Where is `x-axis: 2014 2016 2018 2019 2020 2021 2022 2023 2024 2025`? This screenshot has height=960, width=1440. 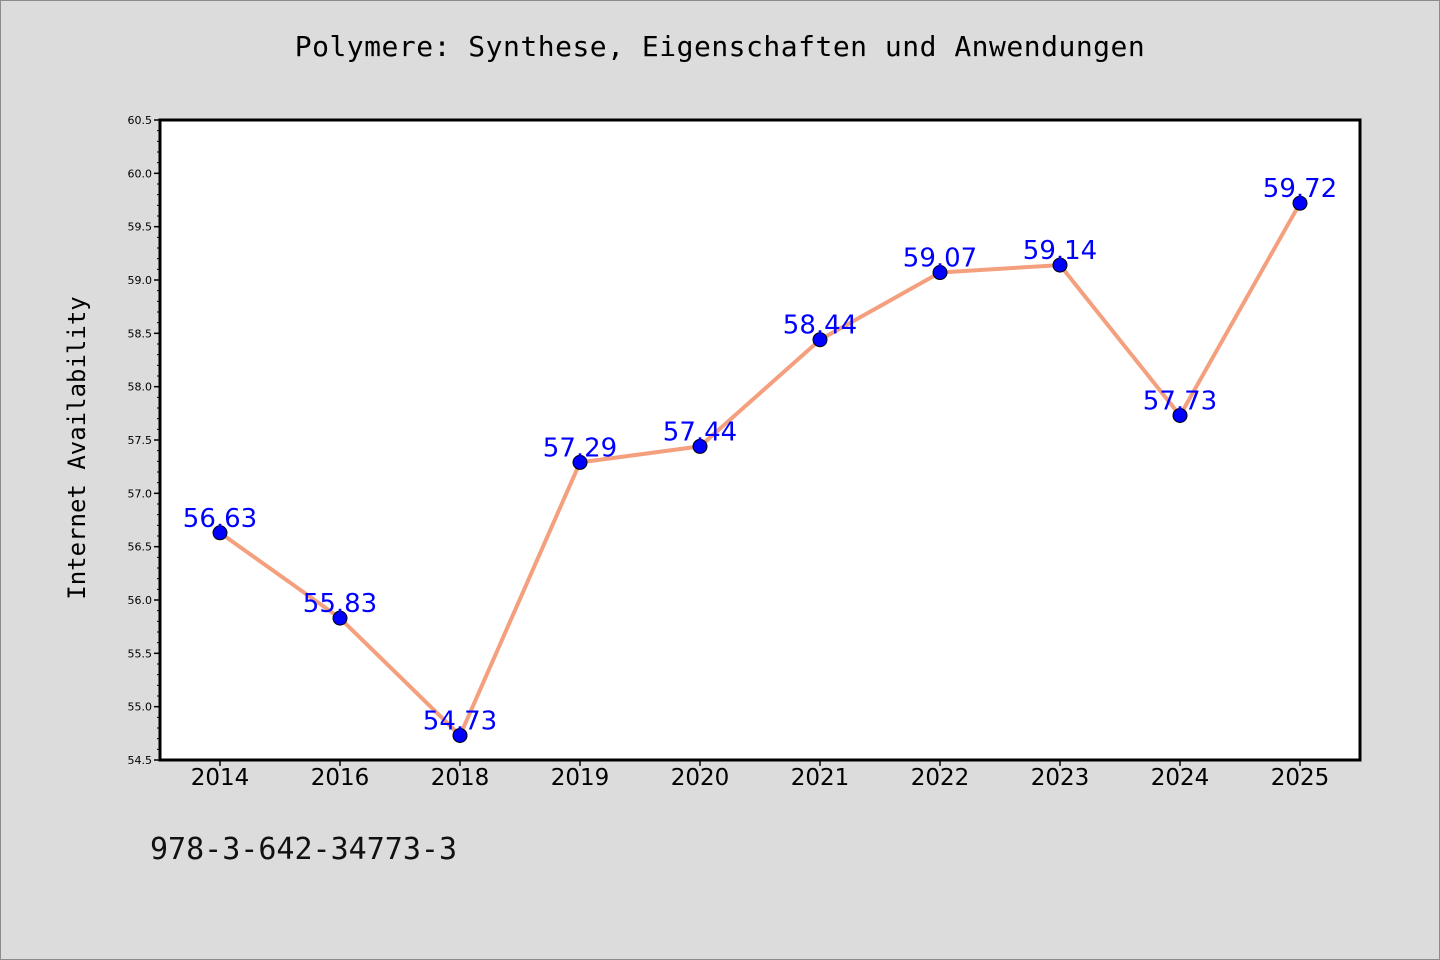 x-axis: 2014 2016 2018 2019 2020 2021 2022 2023 2024 2025 is located at coordinates (760, 775).